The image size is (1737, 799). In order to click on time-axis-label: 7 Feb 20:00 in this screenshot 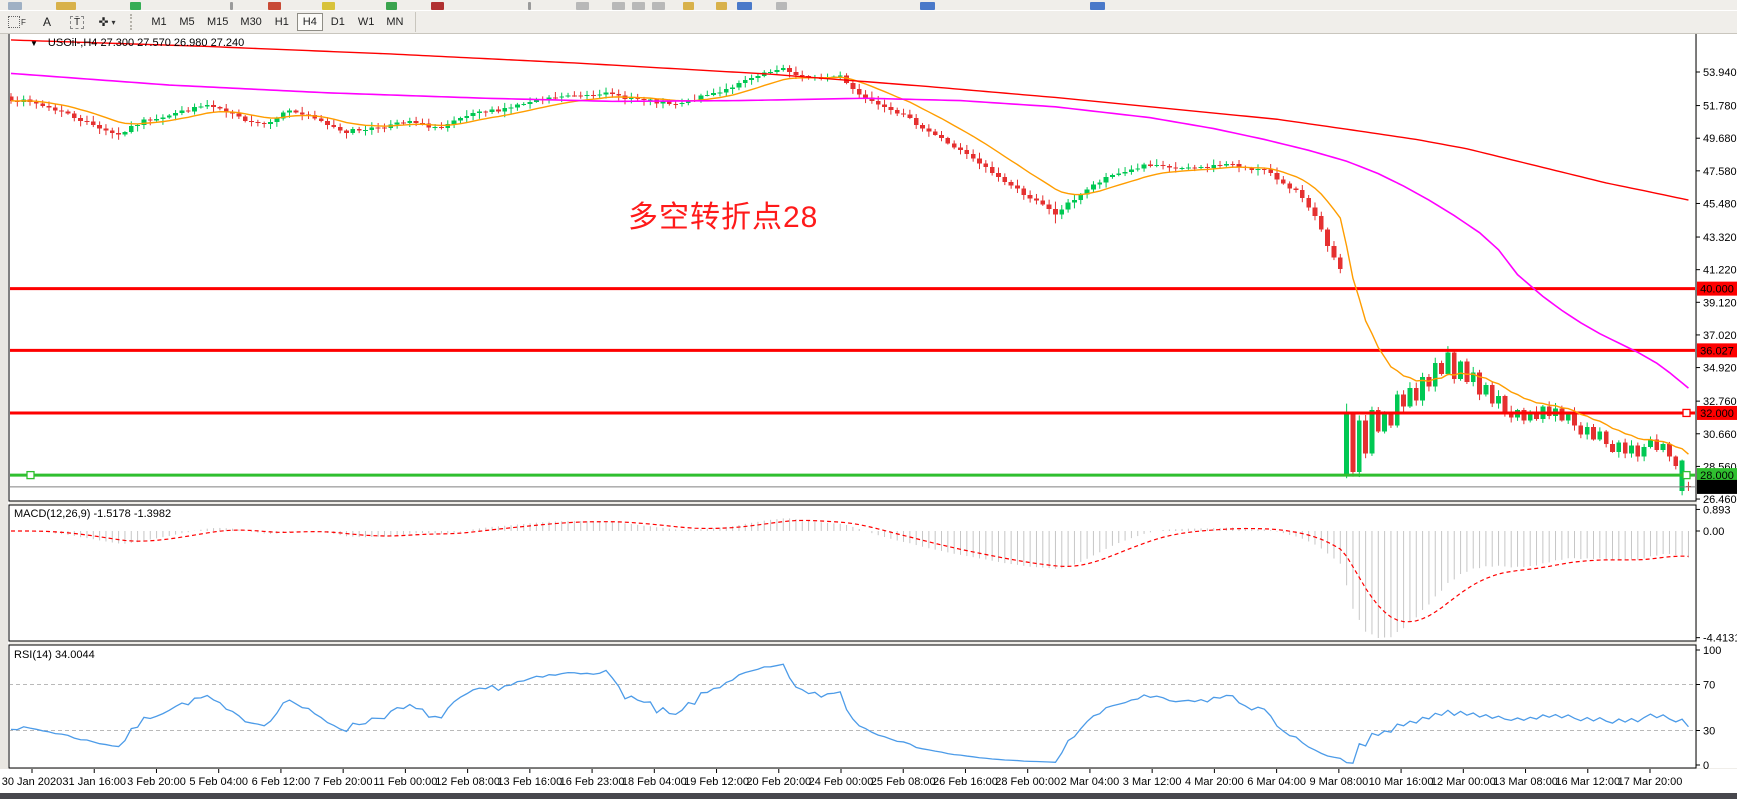, I will do `click(343, 782)`.